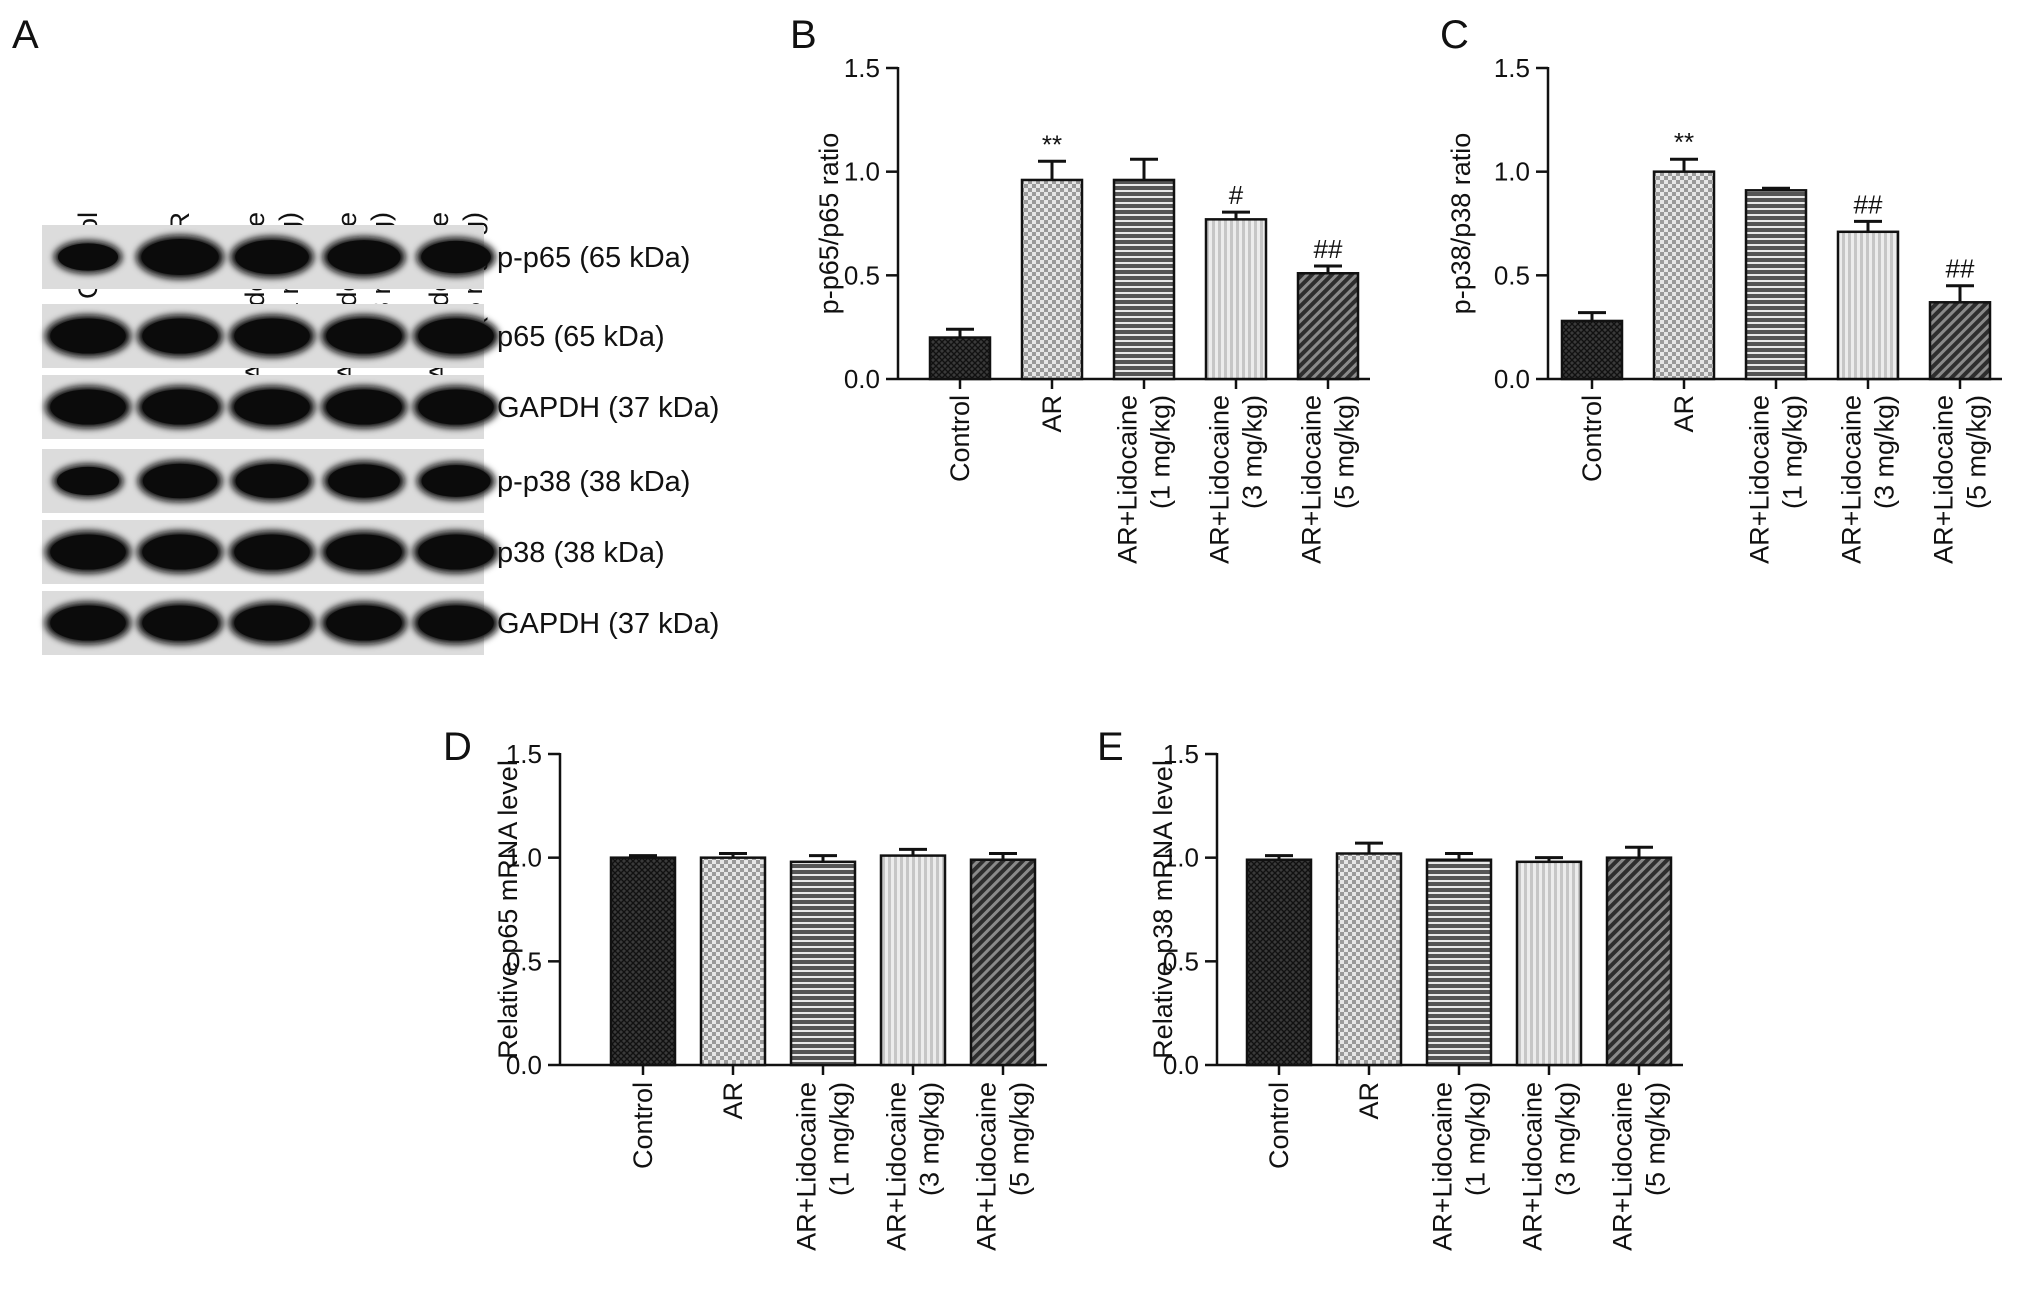 The image size is (2032, 1297). I want to click on panel-letter-c: C, so click(1454, 35).